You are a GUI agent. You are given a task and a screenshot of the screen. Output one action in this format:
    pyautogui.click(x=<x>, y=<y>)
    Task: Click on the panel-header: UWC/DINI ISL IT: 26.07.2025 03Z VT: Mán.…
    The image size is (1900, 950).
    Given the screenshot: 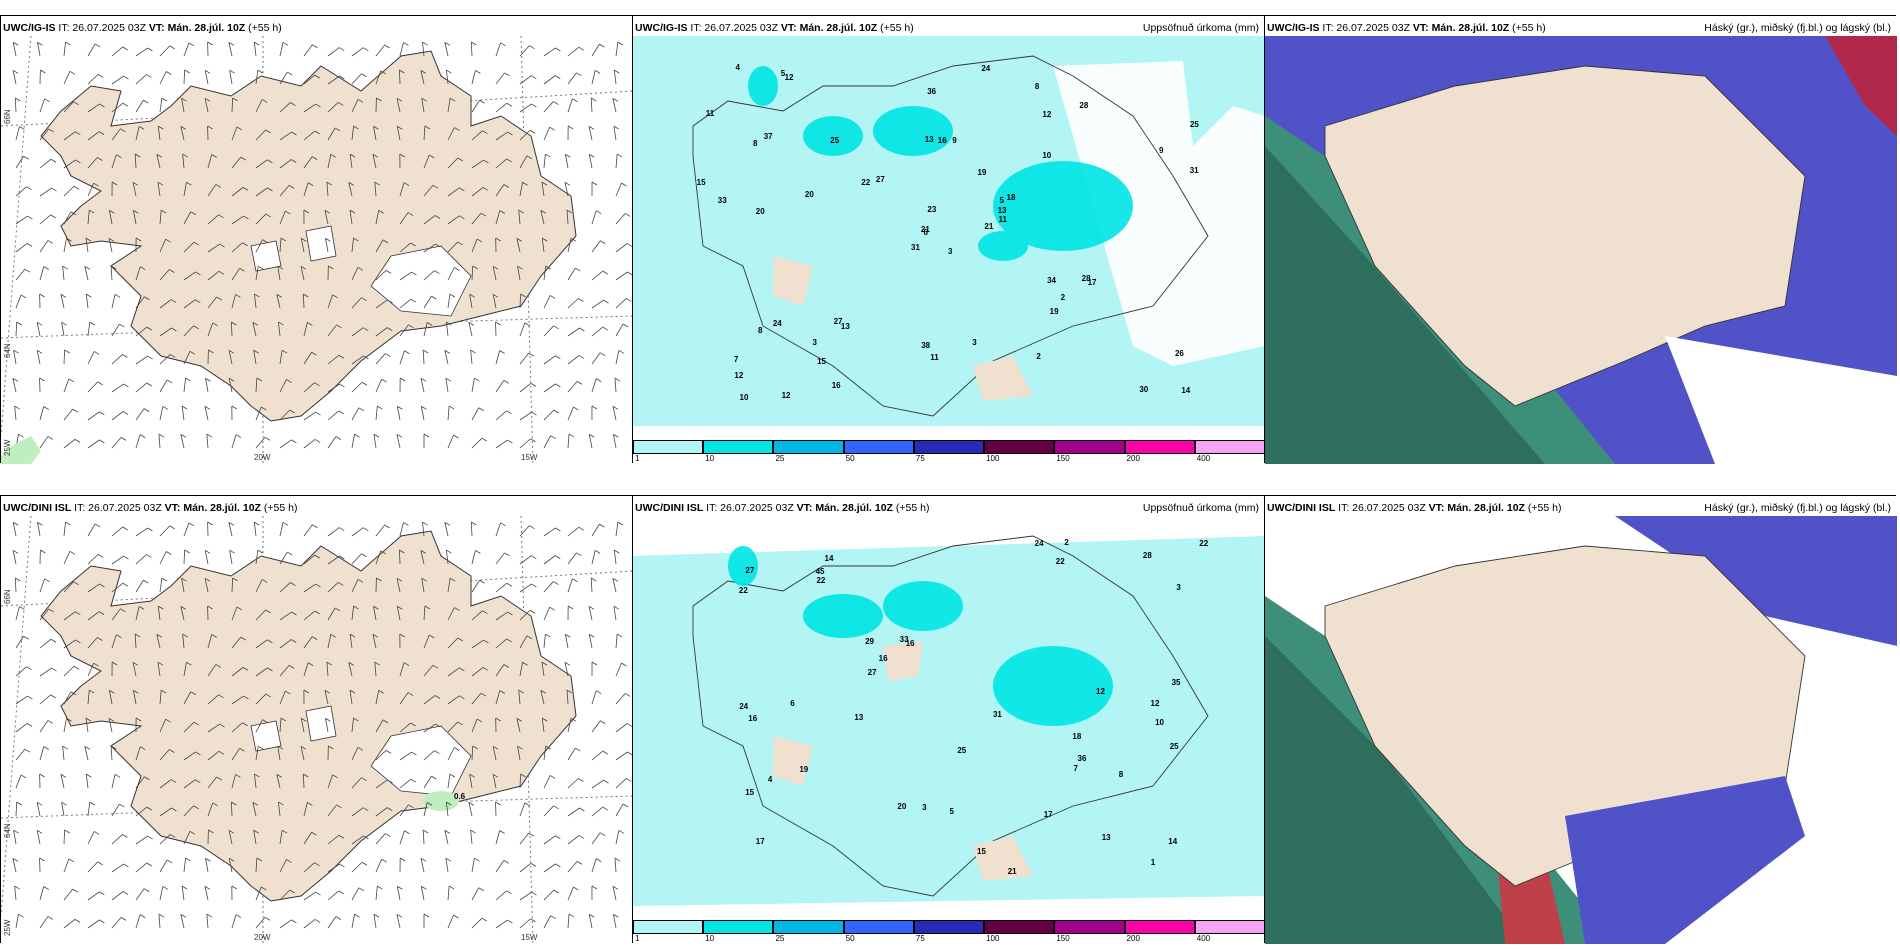 What is the action you would take?
    pyautogui.click(x=315, y=510)
    